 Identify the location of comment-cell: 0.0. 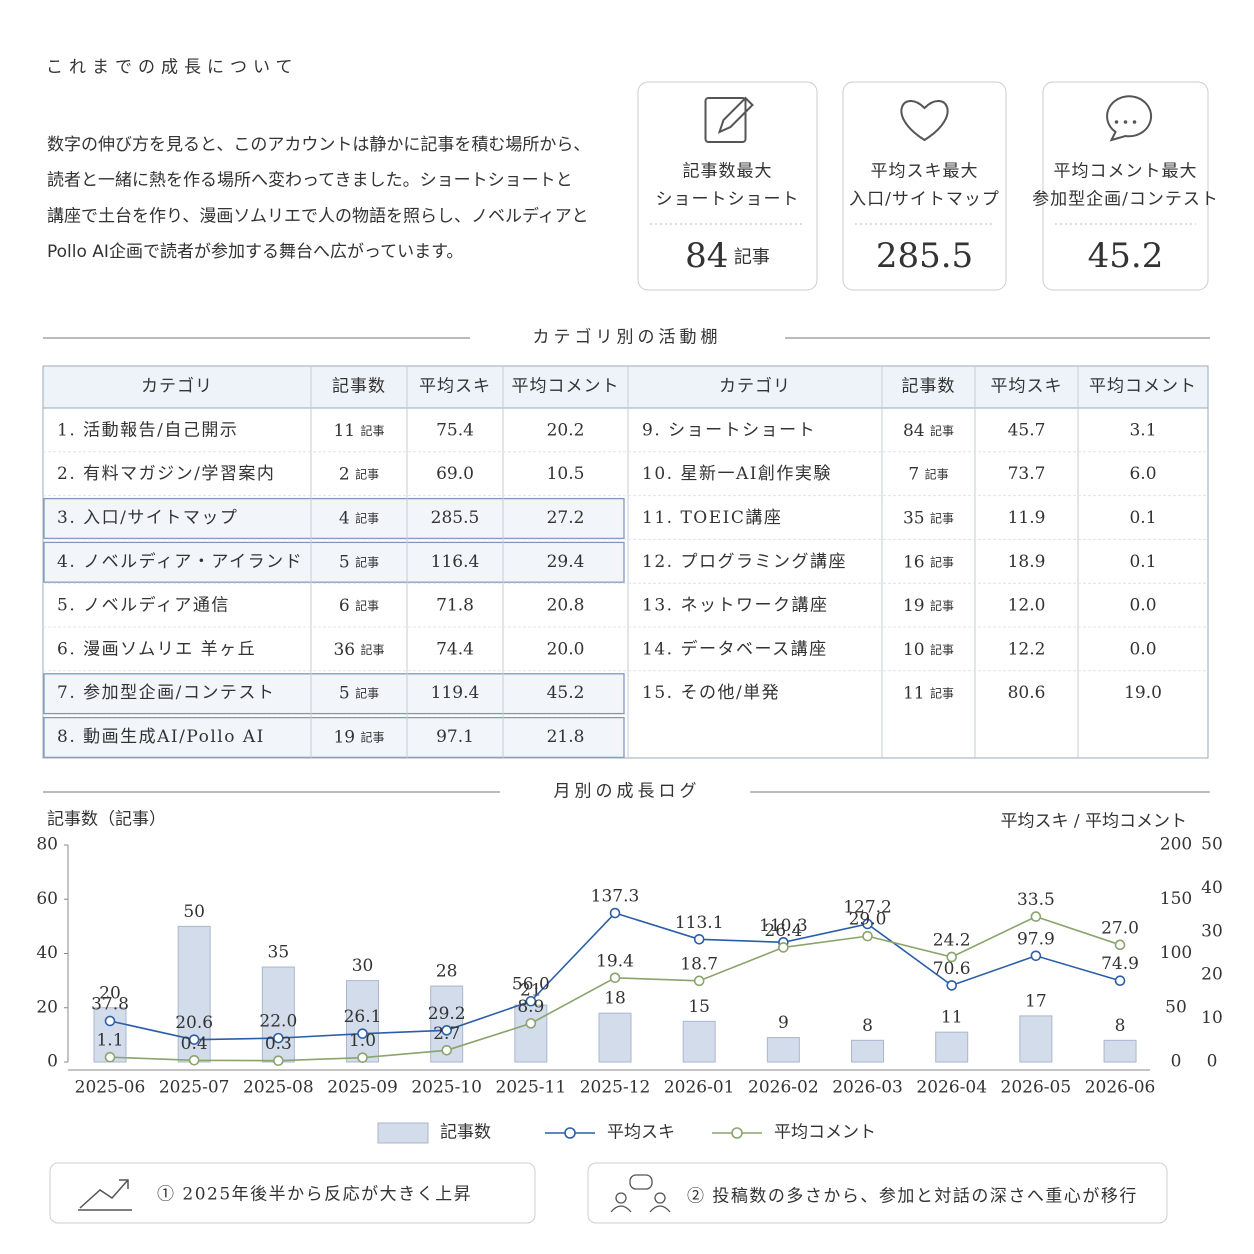
(1142, 649).